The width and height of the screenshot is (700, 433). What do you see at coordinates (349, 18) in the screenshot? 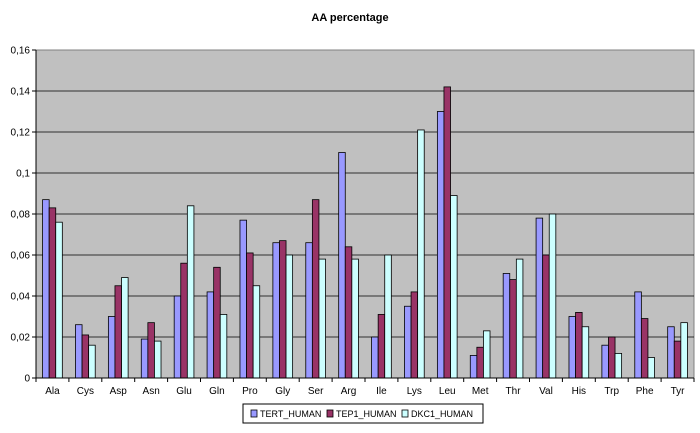
I see `chart-title: AA percentage` at bounding box center [349, 18].